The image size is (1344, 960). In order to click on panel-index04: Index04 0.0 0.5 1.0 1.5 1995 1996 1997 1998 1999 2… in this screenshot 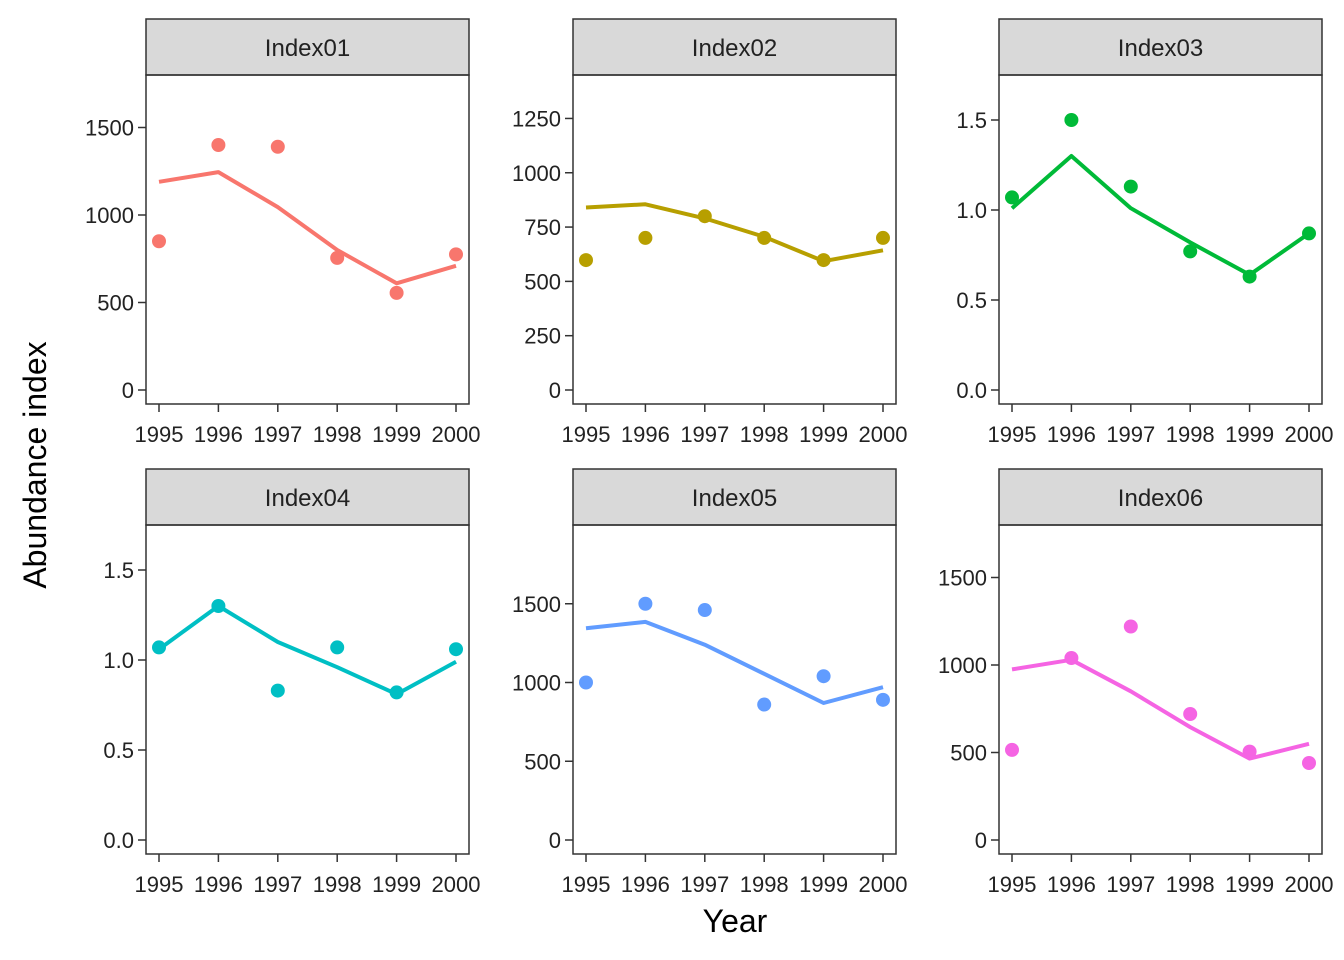, I will do `click(292, 682)`.